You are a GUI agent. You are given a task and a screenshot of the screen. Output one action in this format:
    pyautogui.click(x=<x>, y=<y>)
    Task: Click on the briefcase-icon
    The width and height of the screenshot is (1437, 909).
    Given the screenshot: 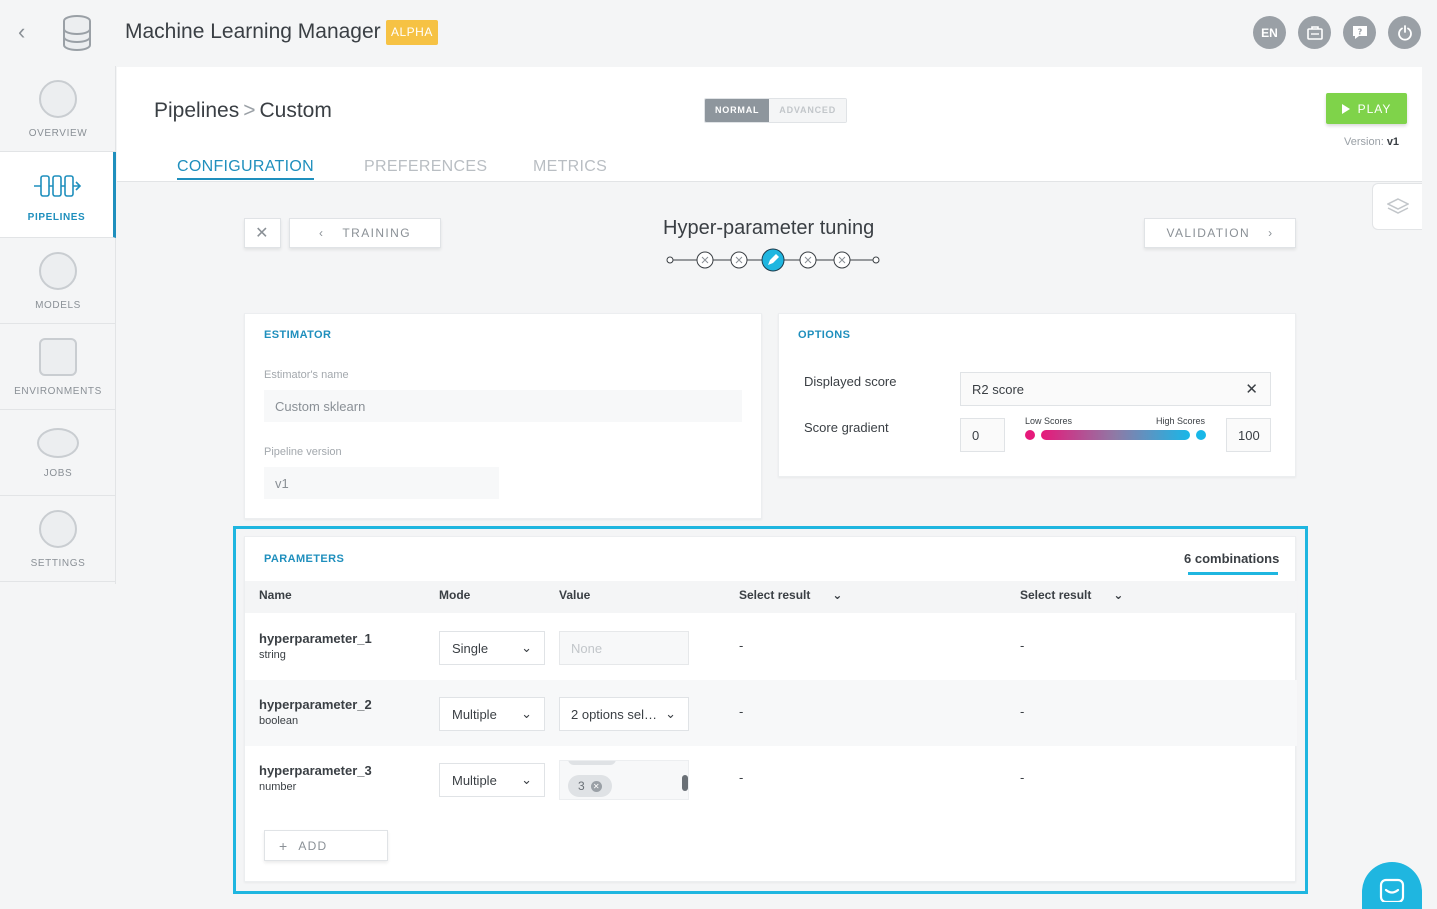 What is the action you would take?
    pyautogui.click(x=1314, y=32)
    